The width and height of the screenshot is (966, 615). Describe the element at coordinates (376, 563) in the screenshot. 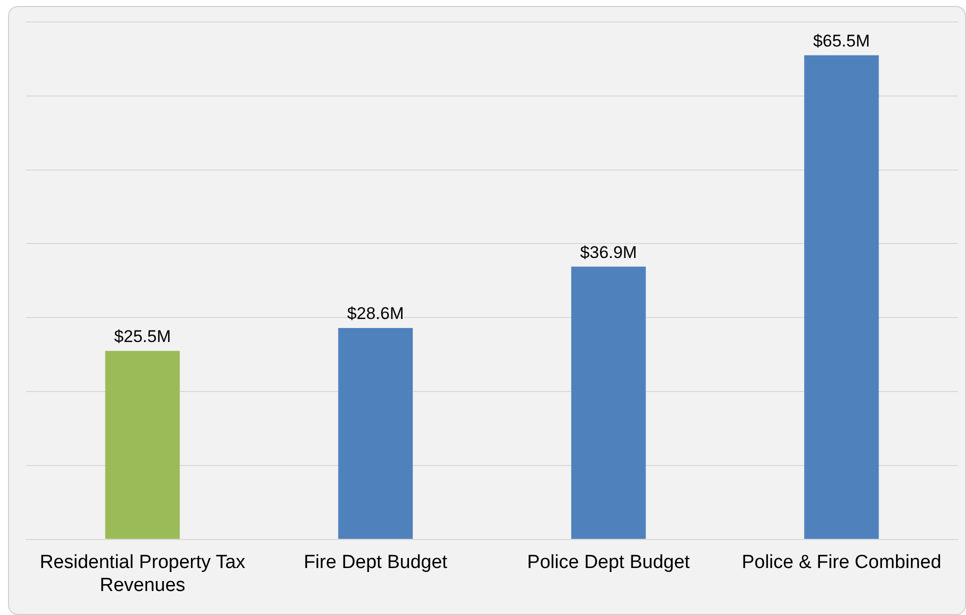

I see `x-tick-label: Fire Dept Budget` at that location.